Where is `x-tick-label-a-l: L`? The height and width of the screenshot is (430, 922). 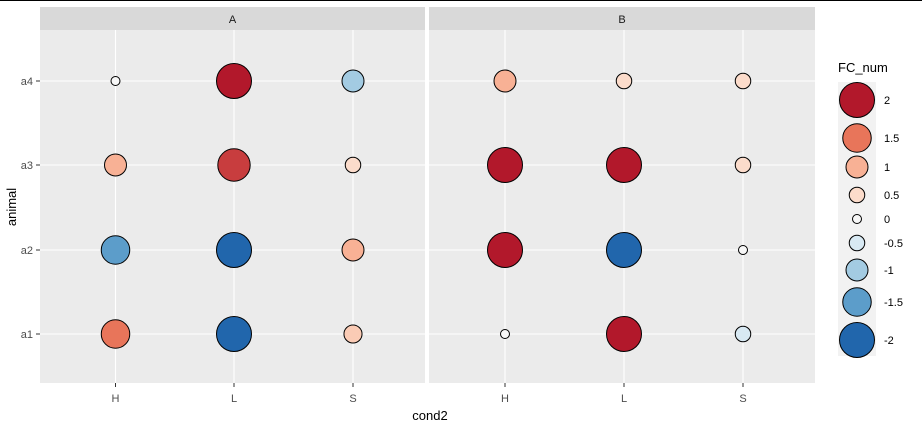
x-tick-label-a-l: L is located at coordinates (234, 399).